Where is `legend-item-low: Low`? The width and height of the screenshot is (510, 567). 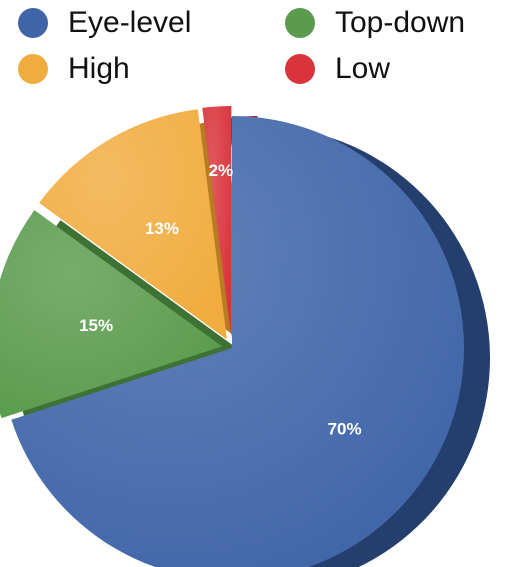
legend-item-low: Low is located at coordinates (337, 69).